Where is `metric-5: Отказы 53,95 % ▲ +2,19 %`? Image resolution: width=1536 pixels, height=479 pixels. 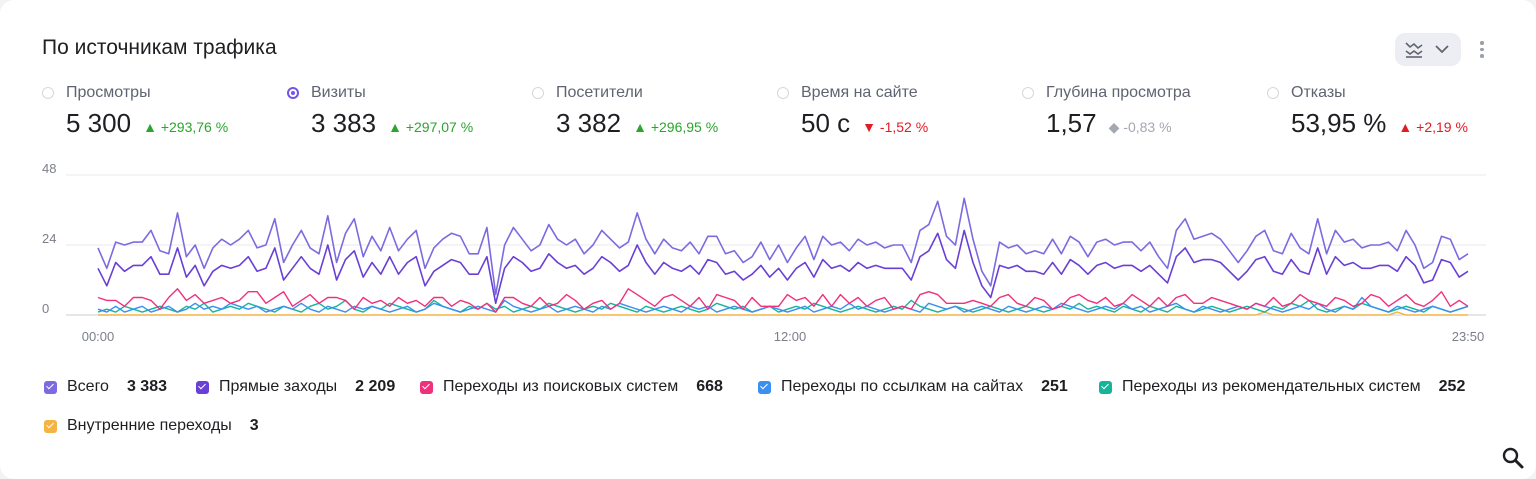
metric-5: Отказы 53,95 % ▲ +2,19 % is located at coordinates (1367, 111).